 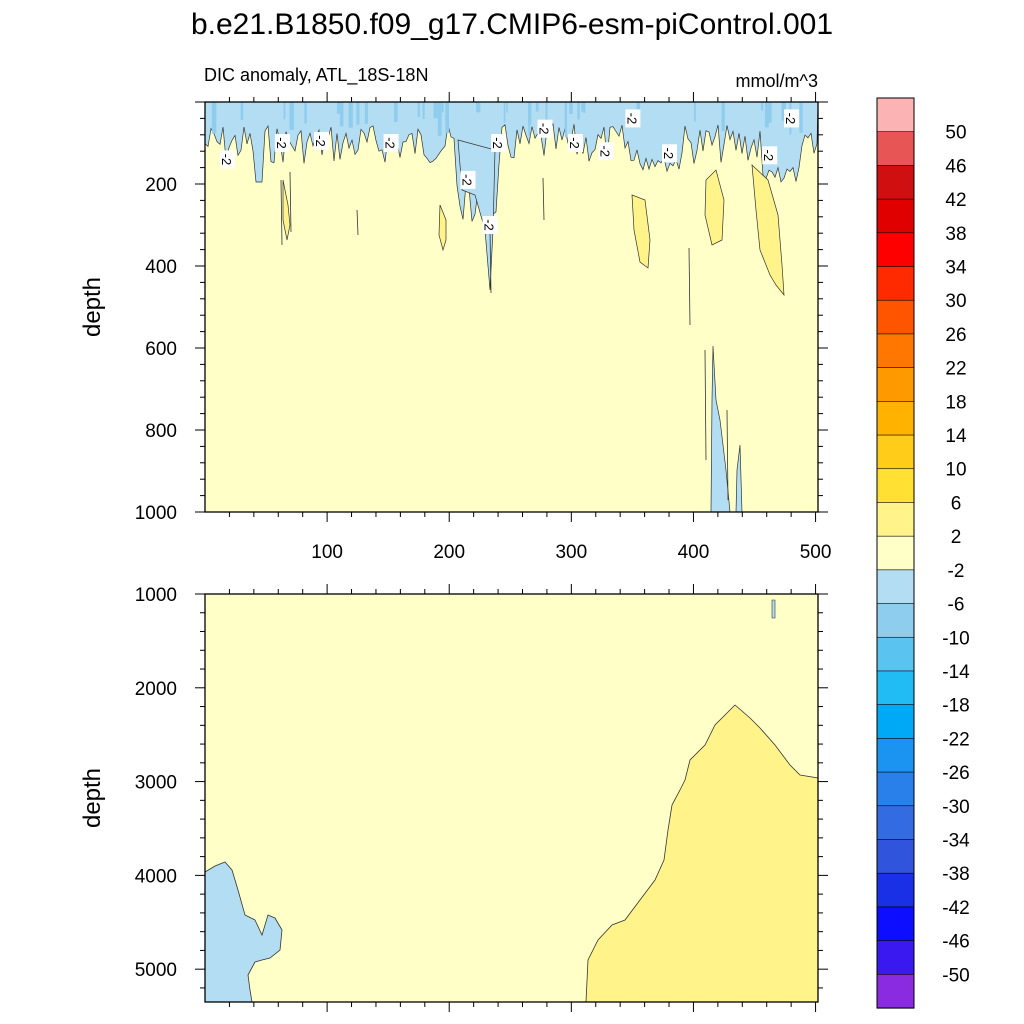 What do you see at coordinates (955, 807) in the screenshot?
I see `colorbar-label: -30` at bounding box center [955, 807].